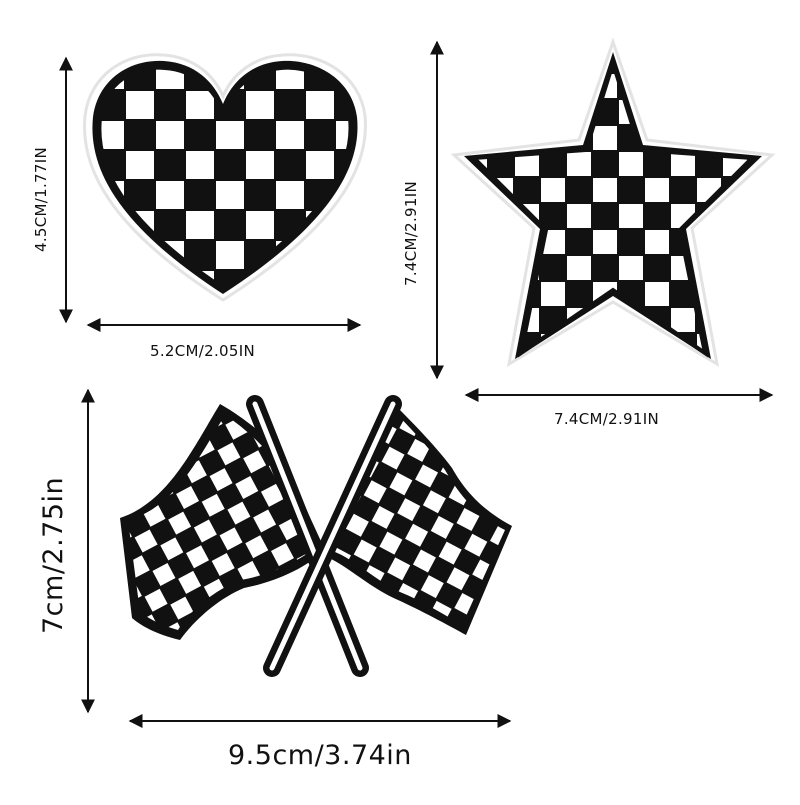 The image size is (800, 805). What do you see at coordinates (320, 755) in the screenshot?
I see `flags-width-label: 9.5cm/3.74in` at bounding box center [320, 755].